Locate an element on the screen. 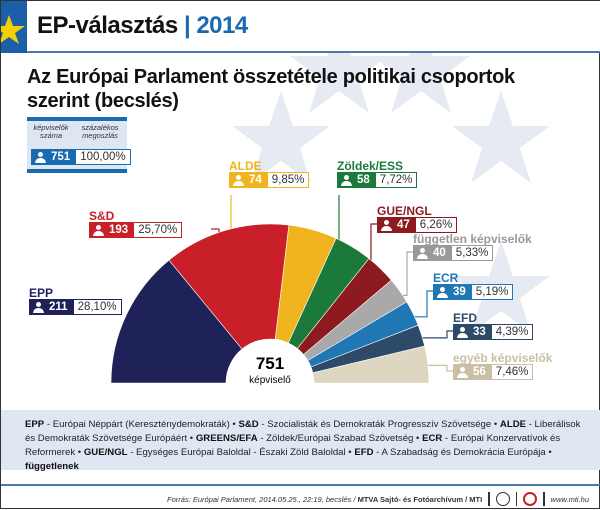 This screenshot has height=510, width=600. party-value-box: 58 7,72% is located at coordinates (377, 180).